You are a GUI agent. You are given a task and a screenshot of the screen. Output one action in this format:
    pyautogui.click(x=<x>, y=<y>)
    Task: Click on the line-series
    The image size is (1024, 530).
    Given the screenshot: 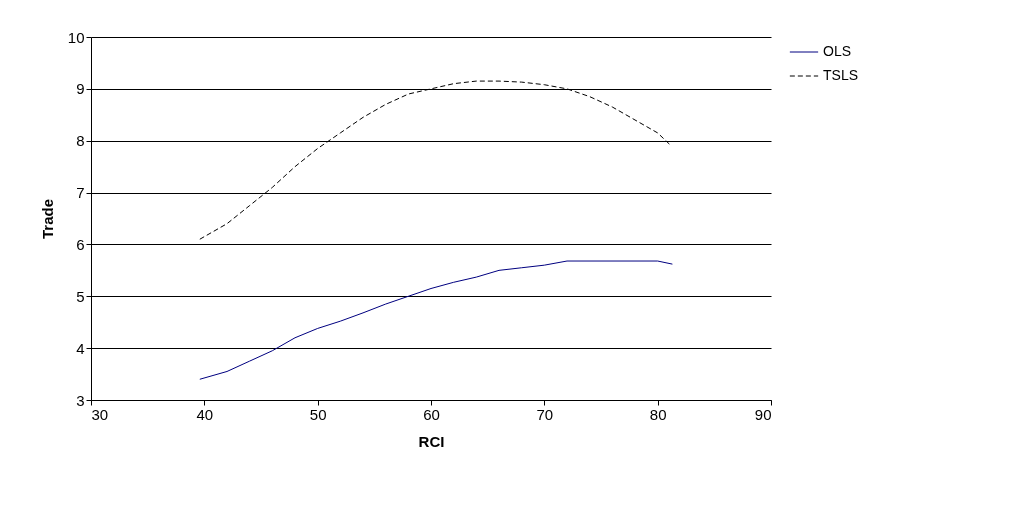 What is the action you would take?
    pyautogui.click(x=436, y=320)
    